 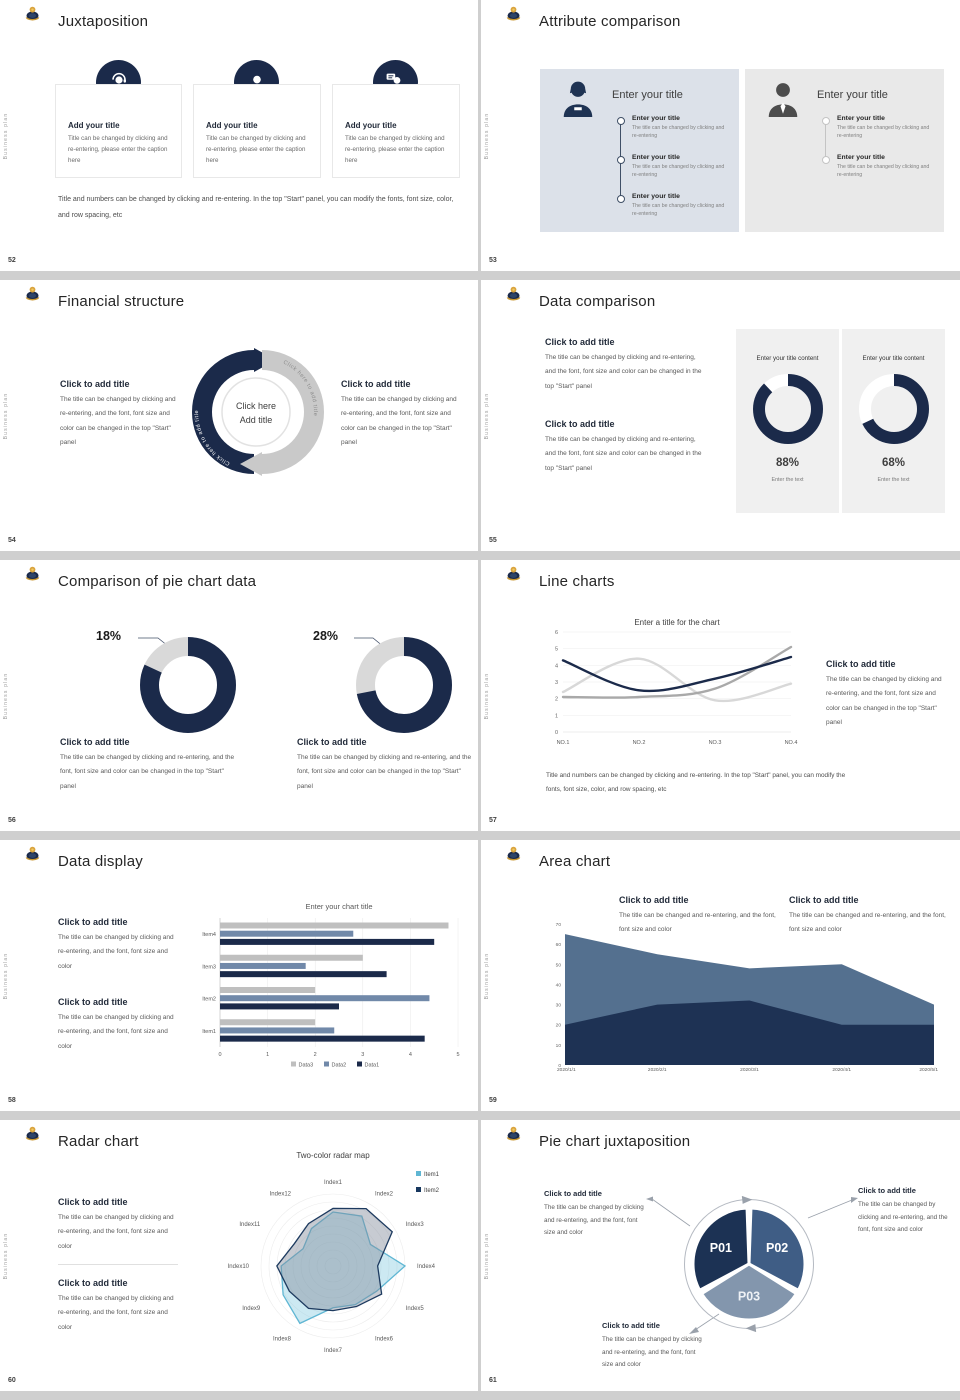 What do you see at coordinates (787, 480) in the screenshot?
I see `card-caption: Enter the text` at bounding box center [787, 480].